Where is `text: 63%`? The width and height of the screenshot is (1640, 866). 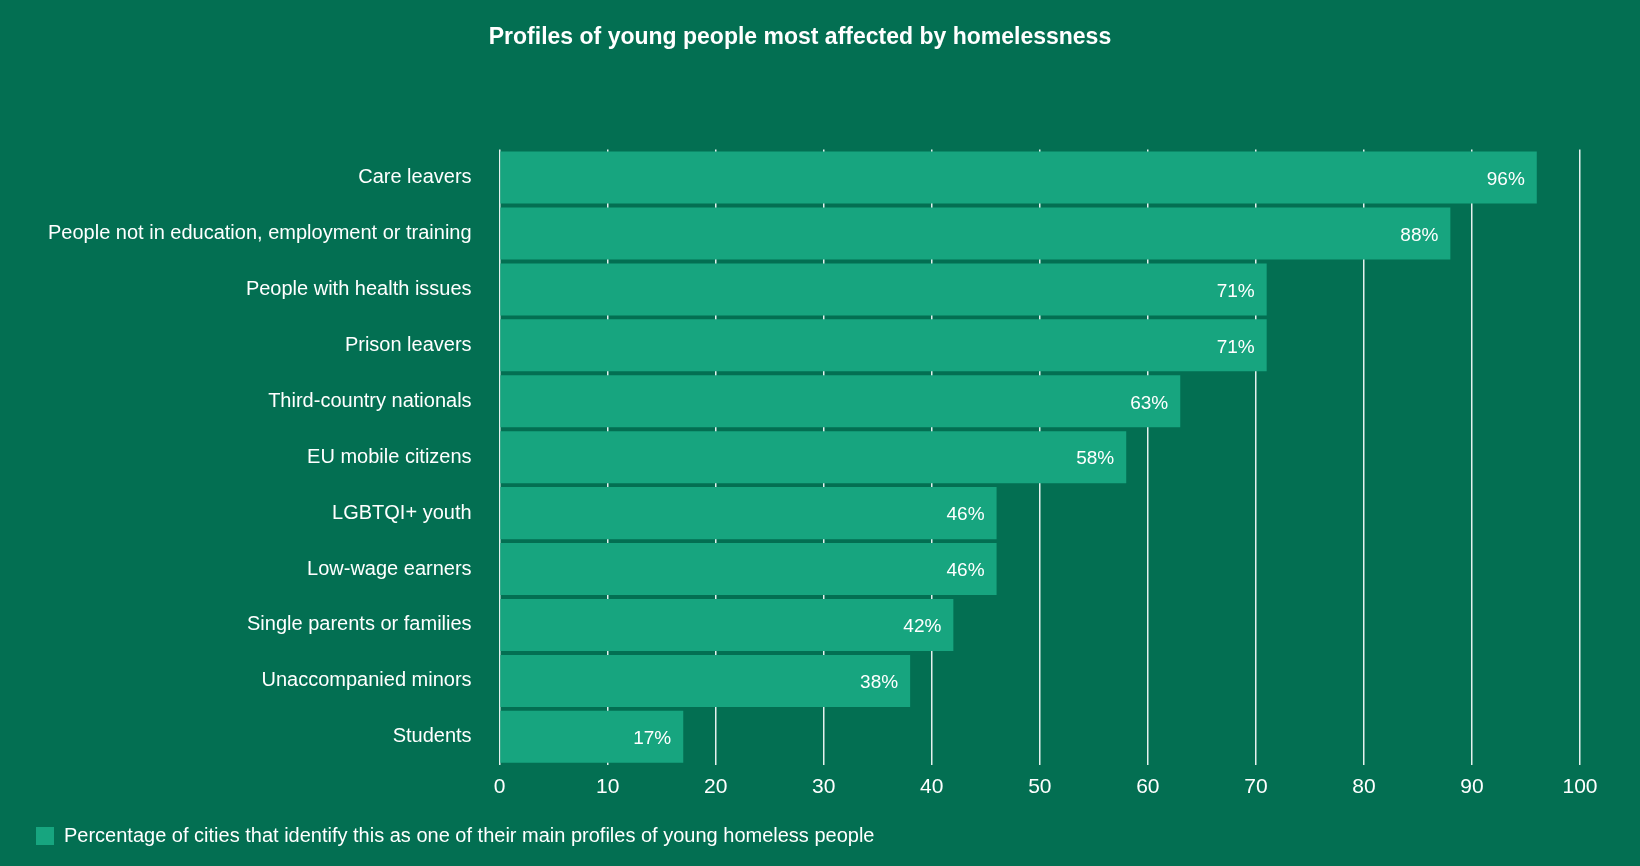
text: 63% is located at coordinates (1149, 402).